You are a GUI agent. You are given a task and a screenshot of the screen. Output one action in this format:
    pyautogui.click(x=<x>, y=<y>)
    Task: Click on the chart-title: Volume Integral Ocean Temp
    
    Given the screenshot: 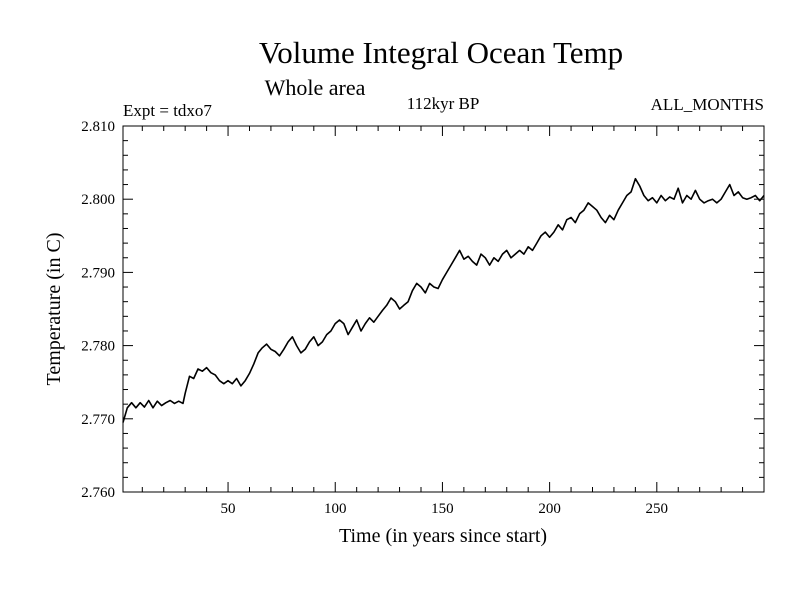 What is the action you would take?
    pyautogui.click(x=441, y=52)
    